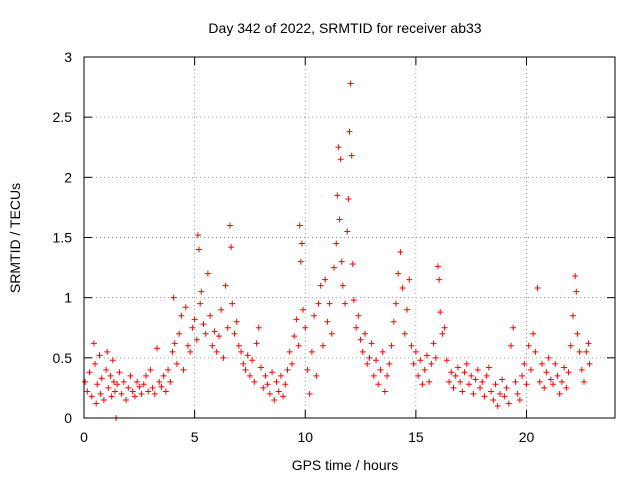  I want to click on x-tick-label: 10, so click(305, 437).